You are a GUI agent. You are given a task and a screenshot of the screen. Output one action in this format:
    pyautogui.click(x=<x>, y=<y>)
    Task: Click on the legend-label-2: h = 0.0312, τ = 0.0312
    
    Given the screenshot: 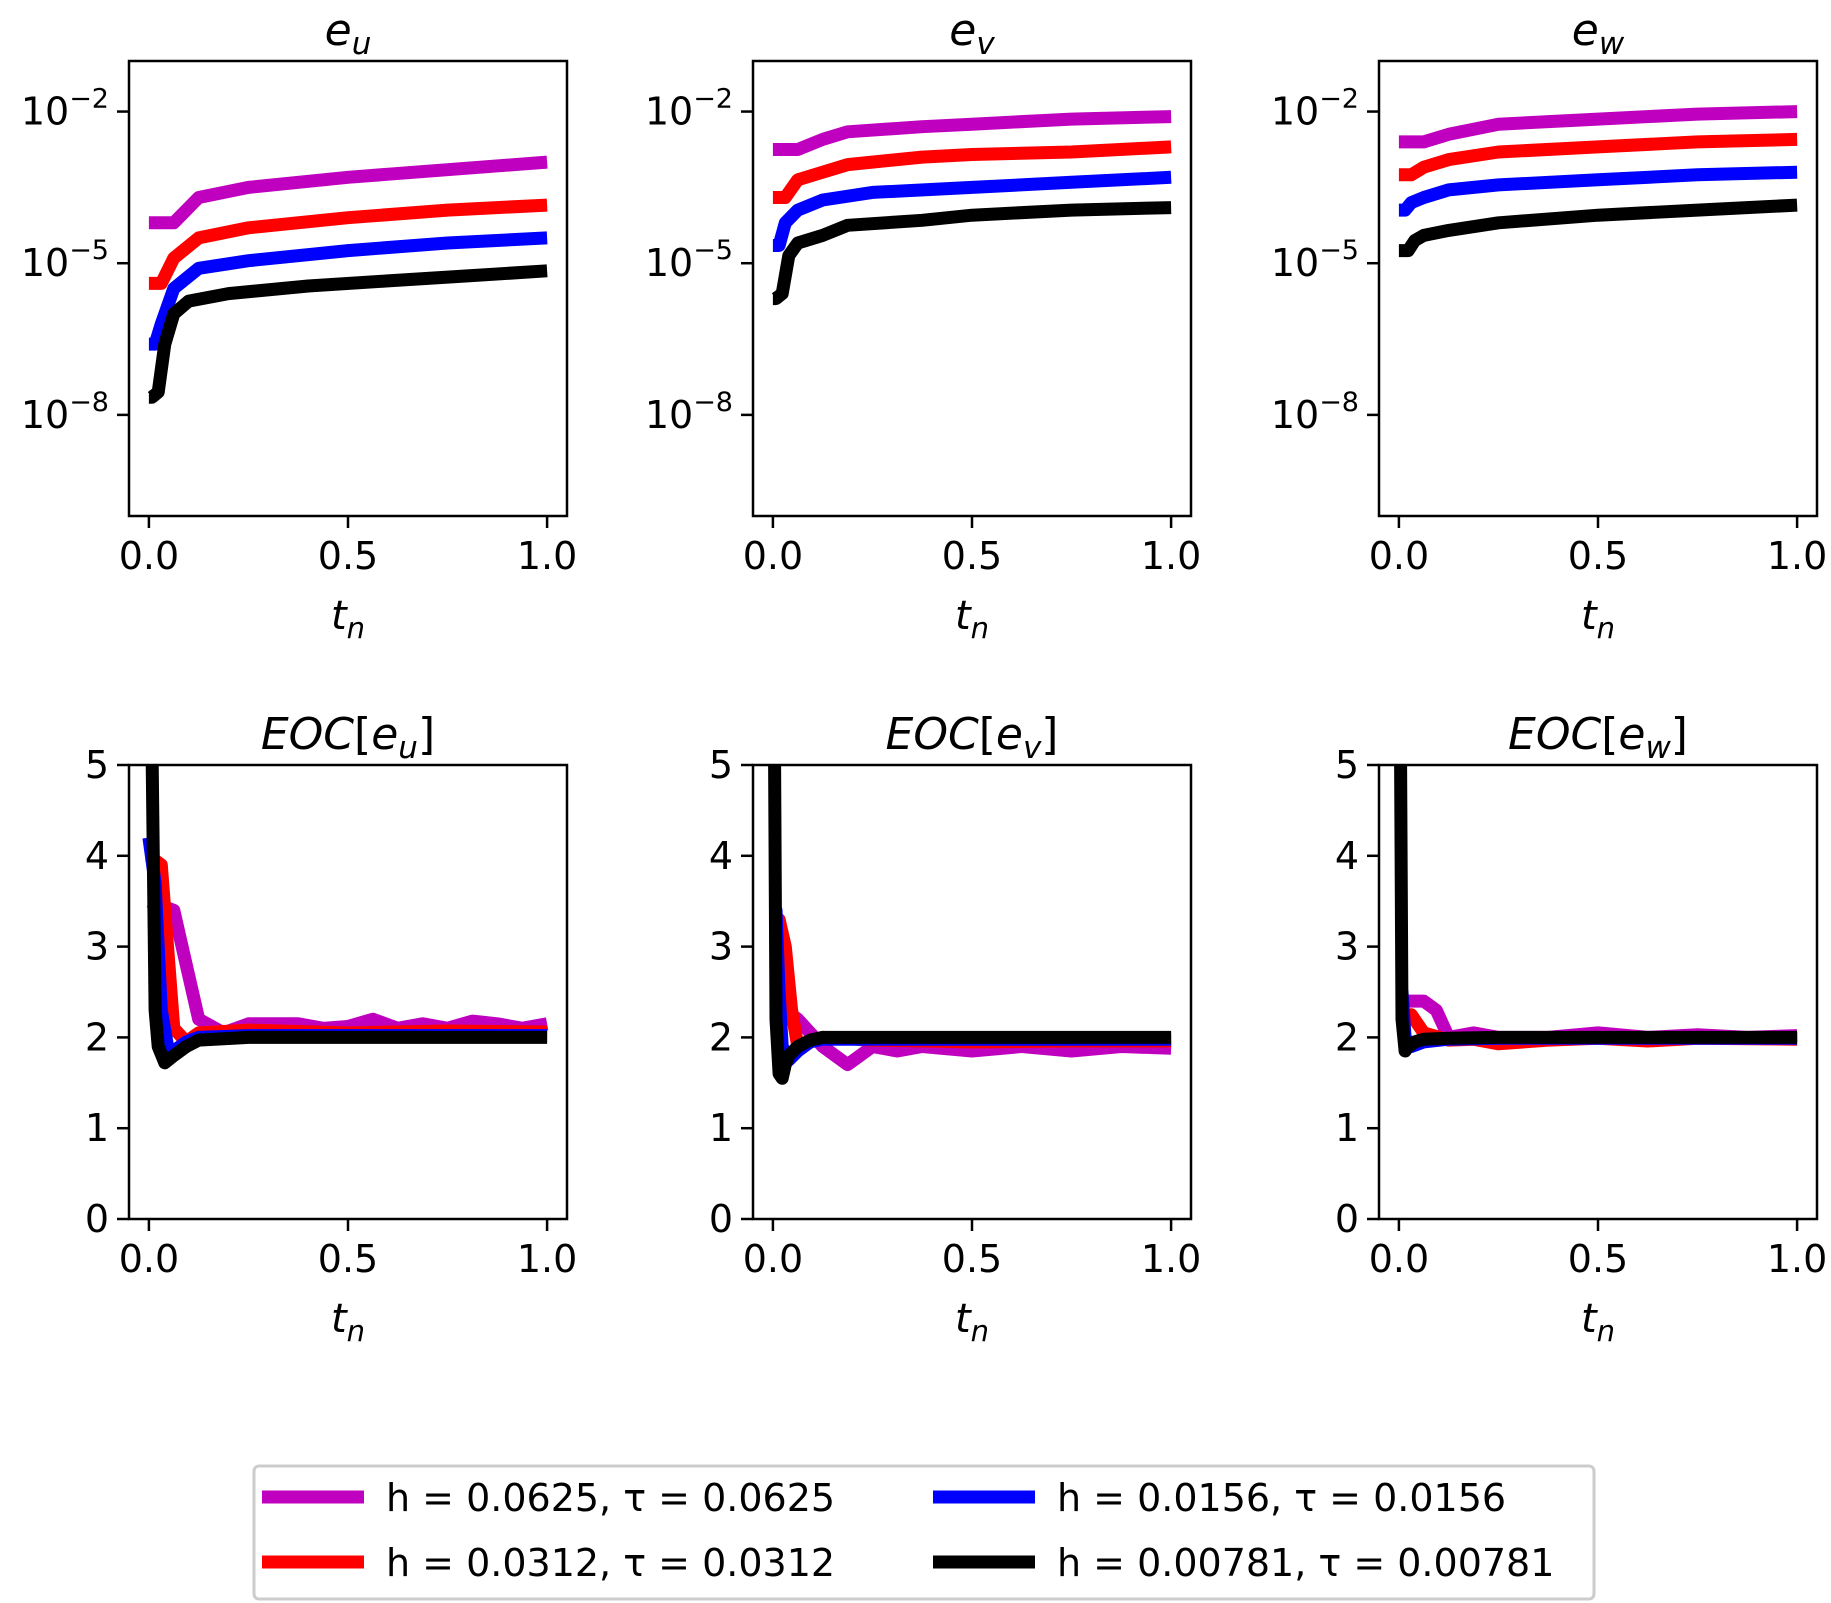 What is the action you would take?
    pyautogui.click(x=610, y=1563)
    